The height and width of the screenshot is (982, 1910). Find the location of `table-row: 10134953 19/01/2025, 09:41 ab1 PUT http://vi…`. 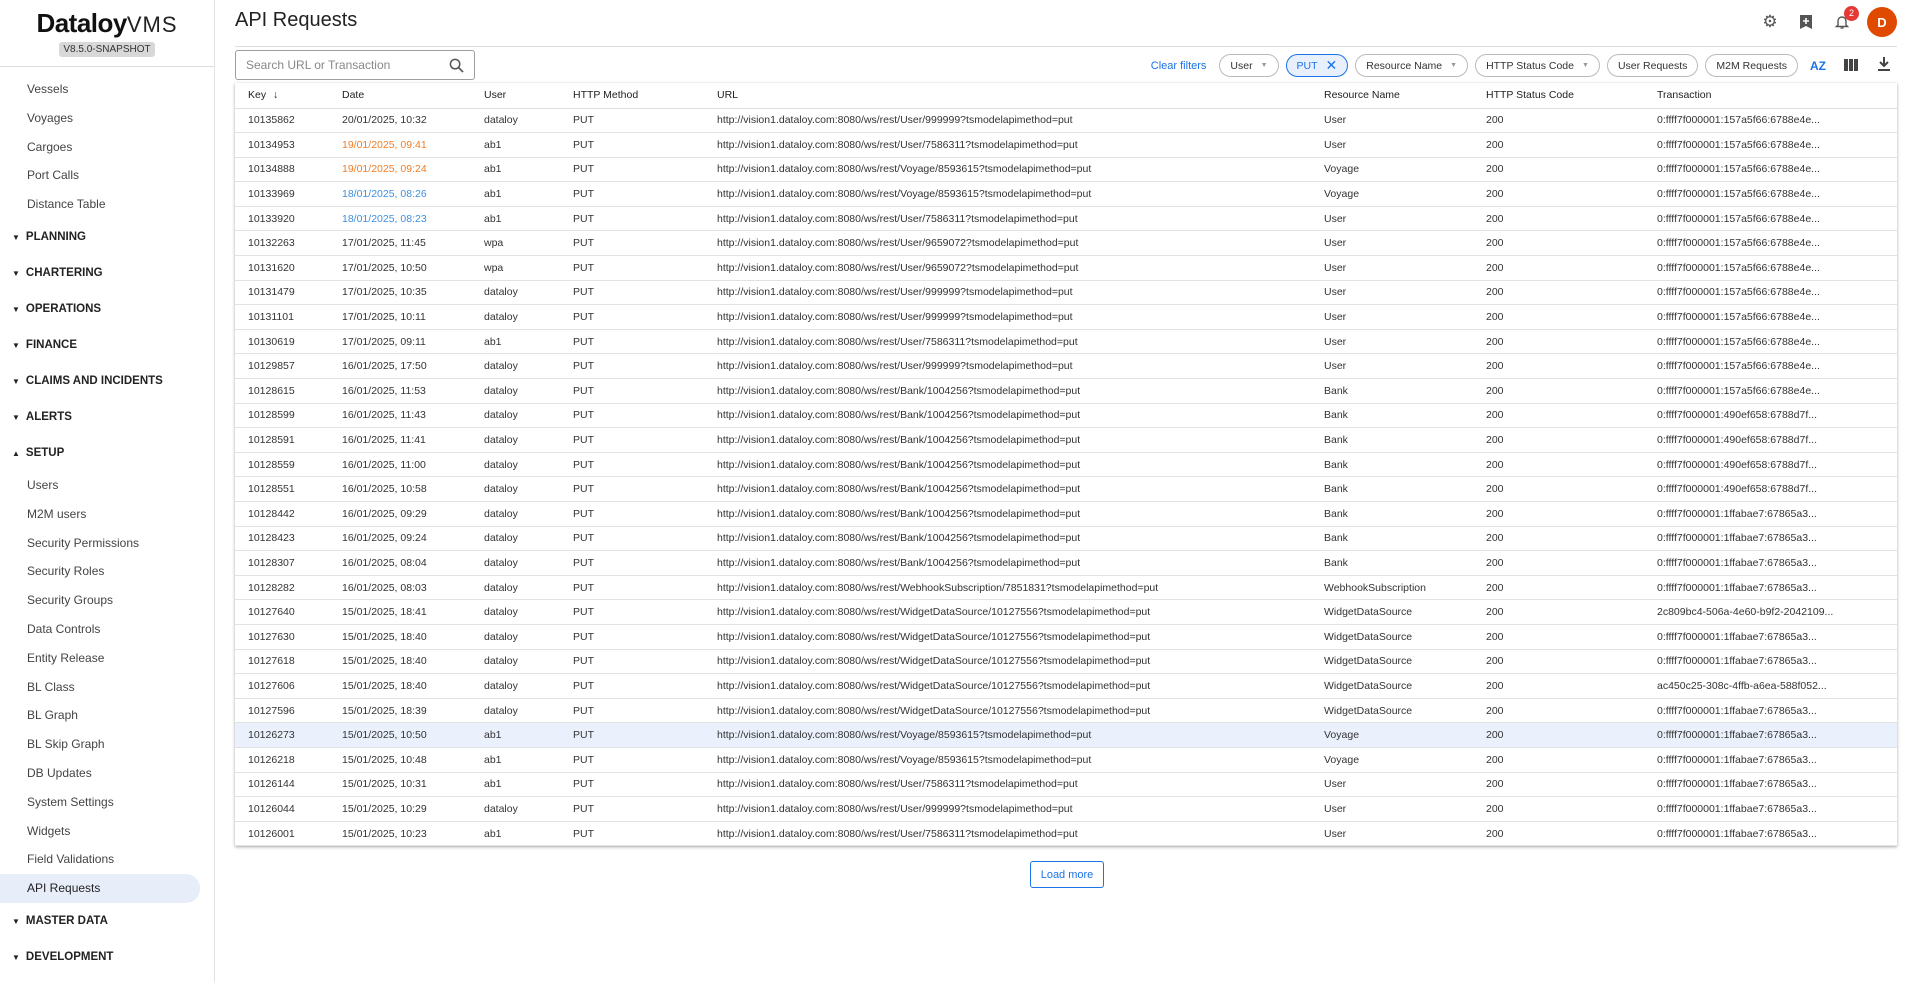

table-row: 10134953 19/01/2025, 09:41 ab1 PUT http://vi… is located at coordinates (1066, 145).